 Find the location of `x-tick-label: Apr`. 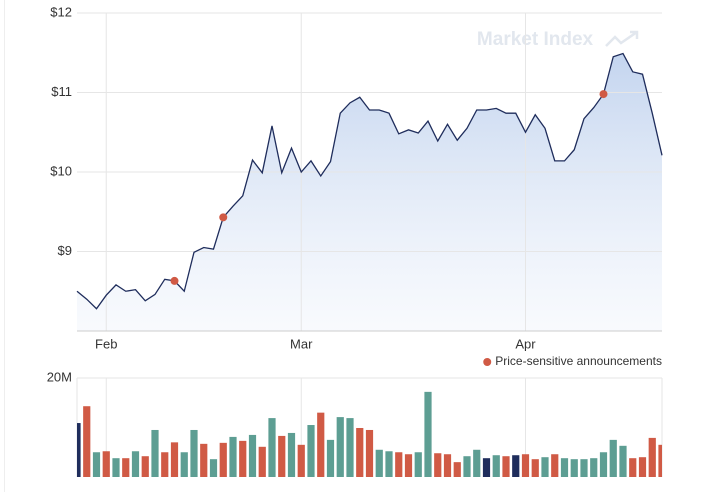

x-tick-label: Apr is located at coordinates (525, 343).